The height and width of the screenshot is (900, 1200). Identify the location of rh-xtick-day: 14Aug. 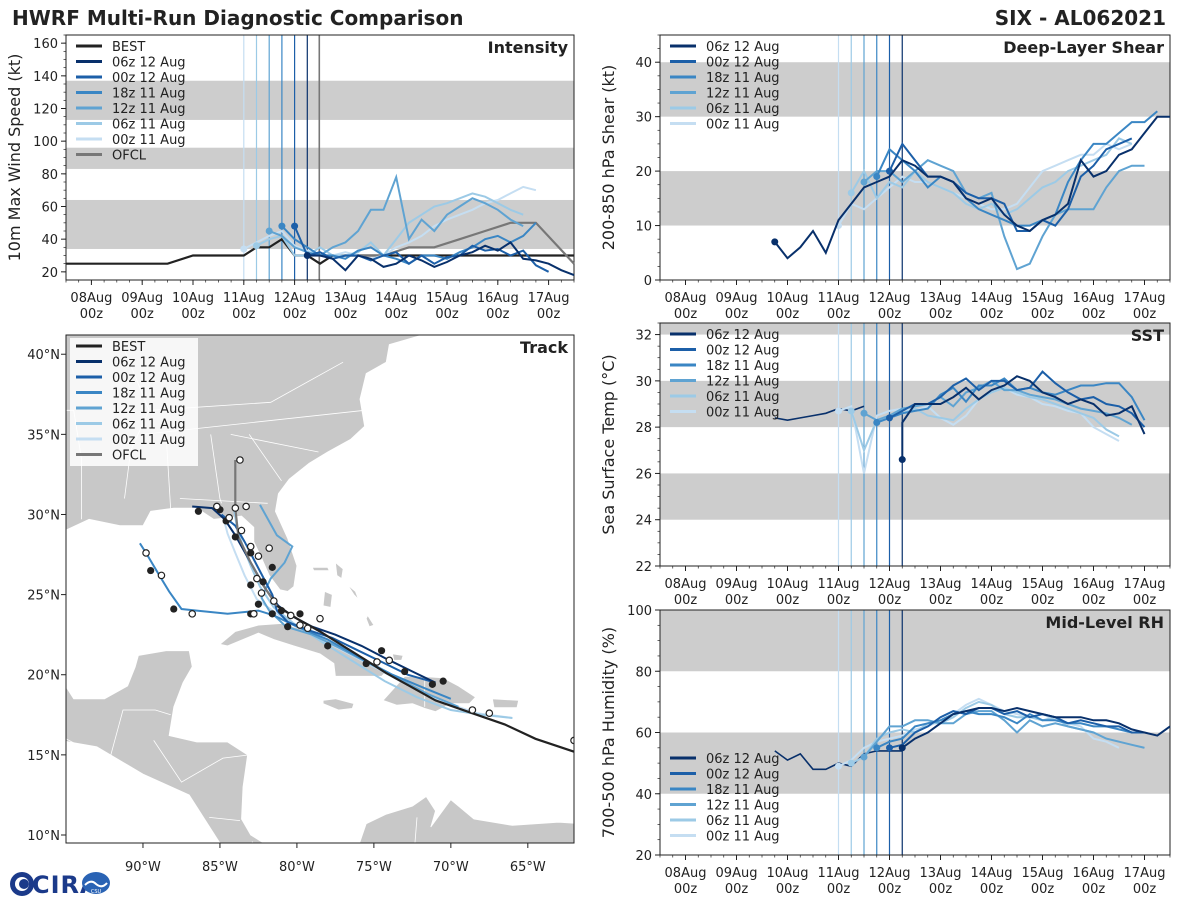
(992, 873).